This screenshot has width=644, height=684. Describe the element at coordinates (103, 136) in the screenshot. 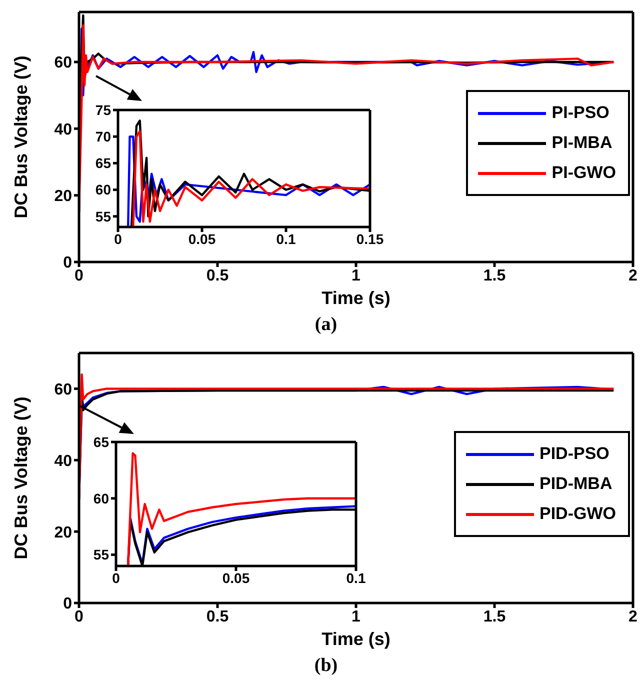

I see `y-tick-label: 70` at that location.